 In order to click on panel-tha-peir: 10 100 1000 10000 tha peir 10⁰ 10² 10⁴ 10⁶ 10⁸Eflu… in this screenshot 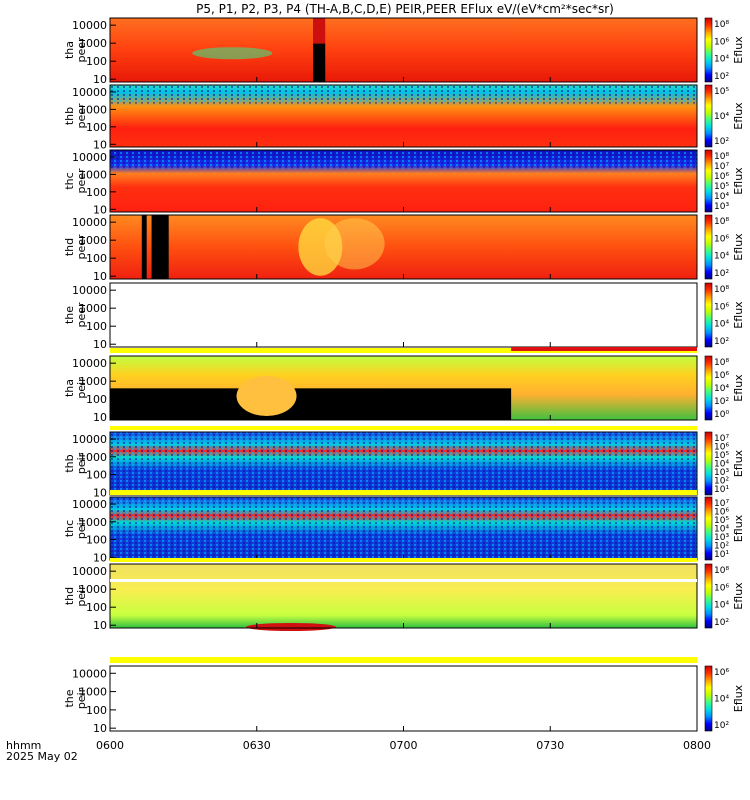, I will do `click(404, 389)`.